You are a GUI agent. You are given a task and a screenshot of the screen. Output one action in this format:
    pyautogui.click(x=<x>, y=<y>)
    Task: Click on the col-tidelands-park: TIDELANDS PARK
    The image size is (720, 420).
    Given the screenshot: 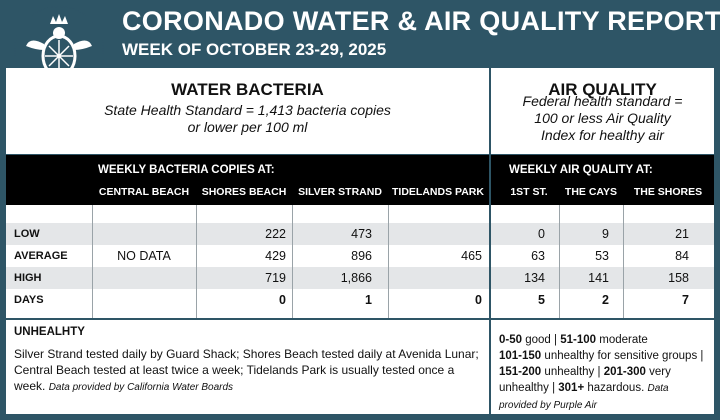 What is the action you would take?
    pyautogui.click(x=438, y=192)
    